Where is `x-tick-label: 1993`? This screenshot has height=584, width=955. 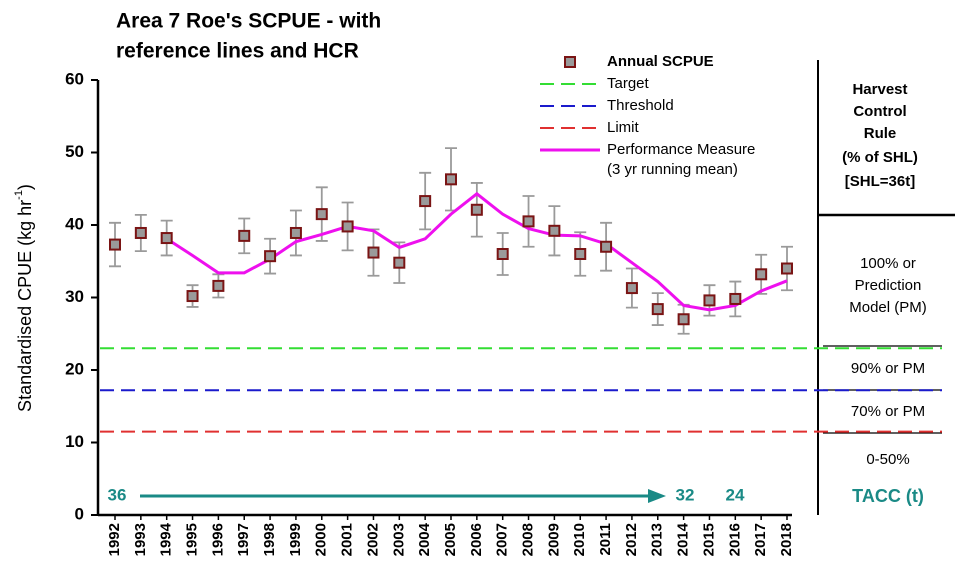 x-tick-label: 1993 is located at coordinates (140, 539).